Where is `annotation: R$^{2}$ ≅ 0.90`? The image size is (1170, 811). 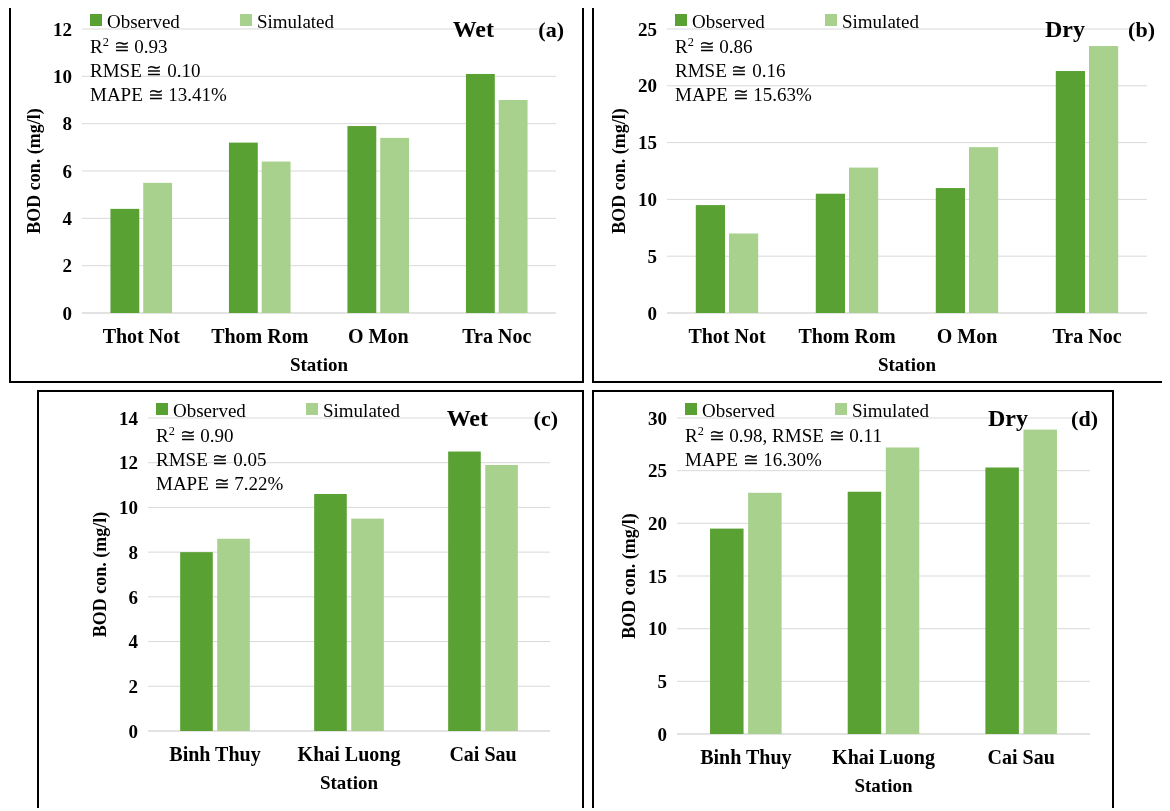 annotation: R$^{2}$ ≅ 0.90 is located at coordinates (195, 435).